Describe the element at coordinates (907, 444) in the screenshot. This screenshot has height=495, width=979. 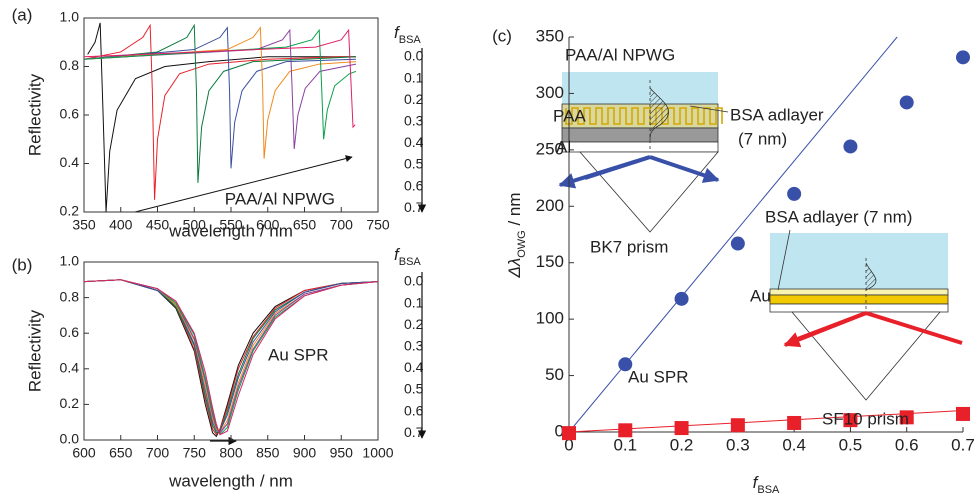
I see `x-tick-label: 0.6` at that location.